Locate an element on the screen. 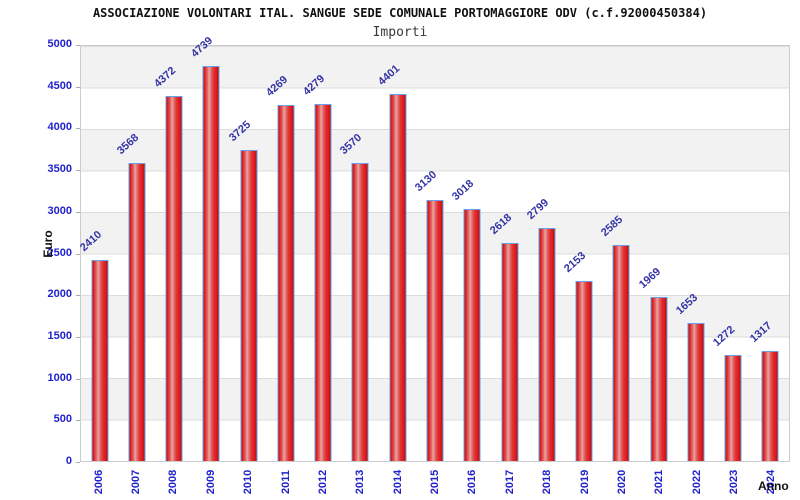 The height and width of the screenshot is (500, 800). bar-2020 is located at coordinates (621, 353).